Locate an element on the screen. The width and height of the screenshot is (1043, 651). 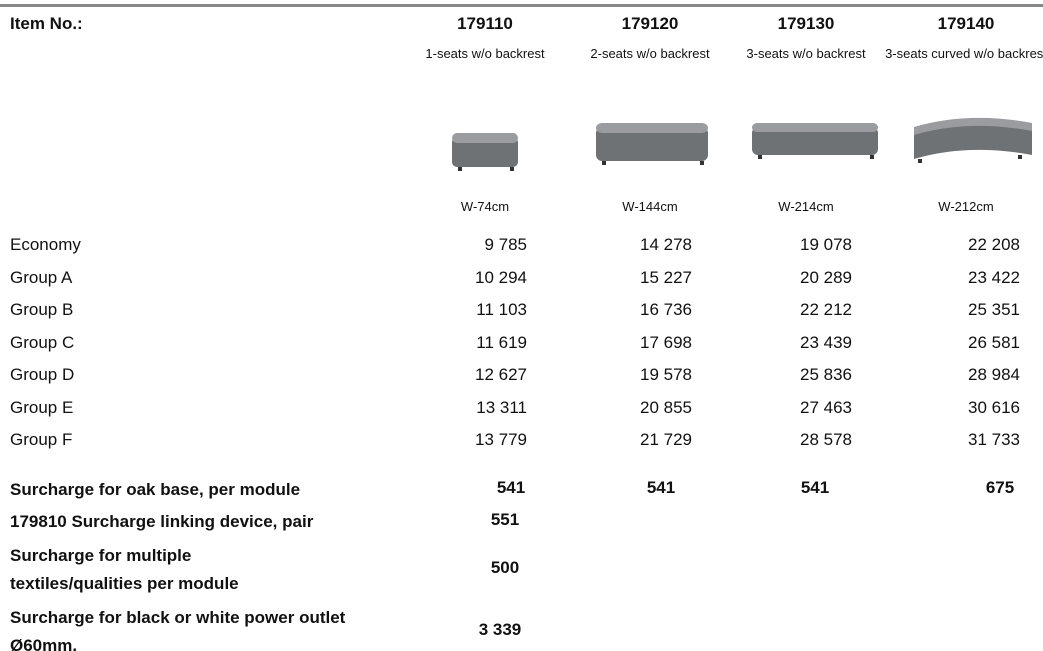
price: 21 729 is located at coordinates (666, 439).